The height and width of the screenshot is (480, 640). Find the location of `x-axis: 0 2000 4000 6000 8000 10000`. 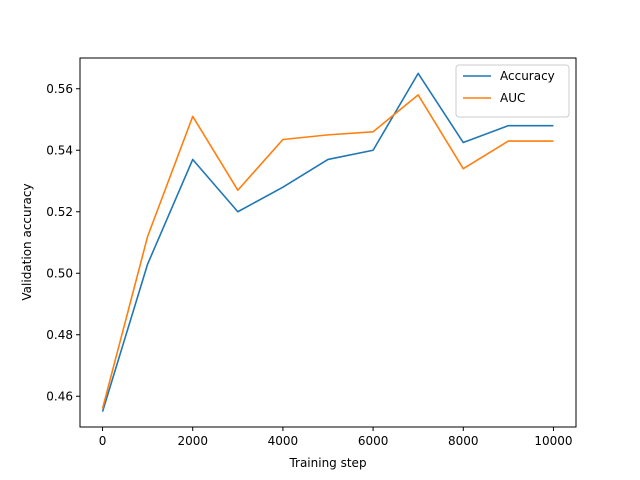

x-axis: 0 2000 4000 6000 8000 10000 is located at coordinates (336, 437).